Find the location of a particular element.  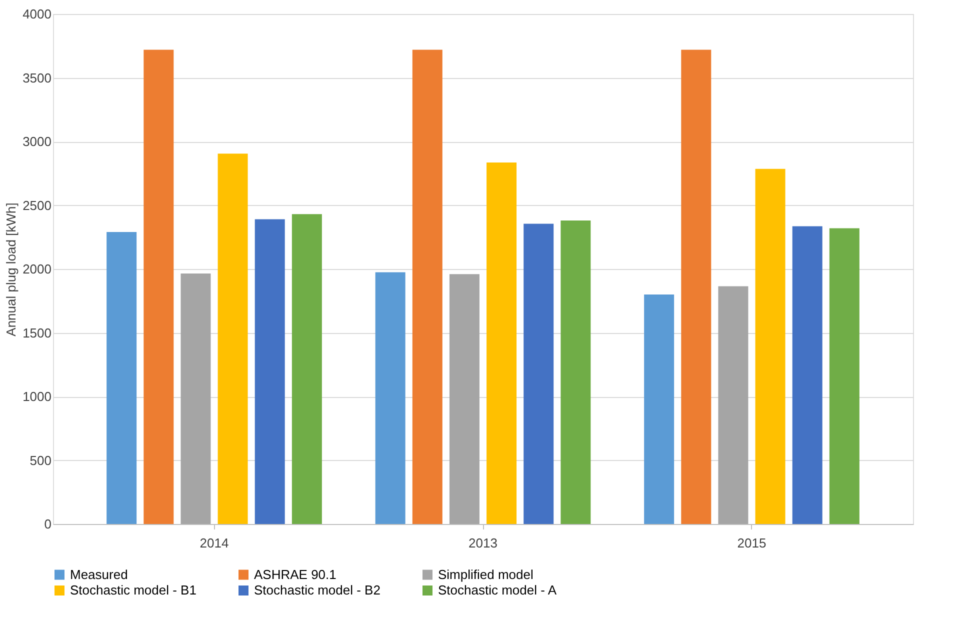

y-tick-label: 4000 is located at coordinates (37, 14).